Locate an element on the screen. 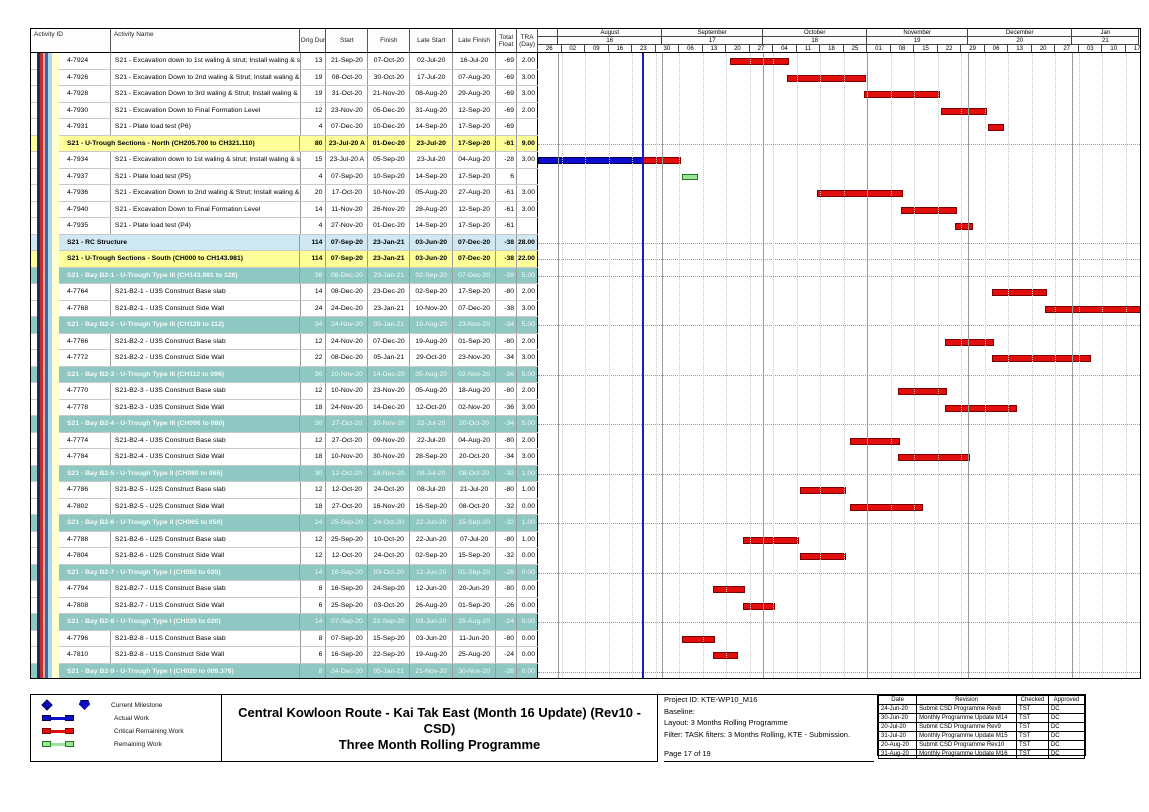 The image size is (1149, 812). start-date: 24-Nov-20 is located at coordinates (347, 341).